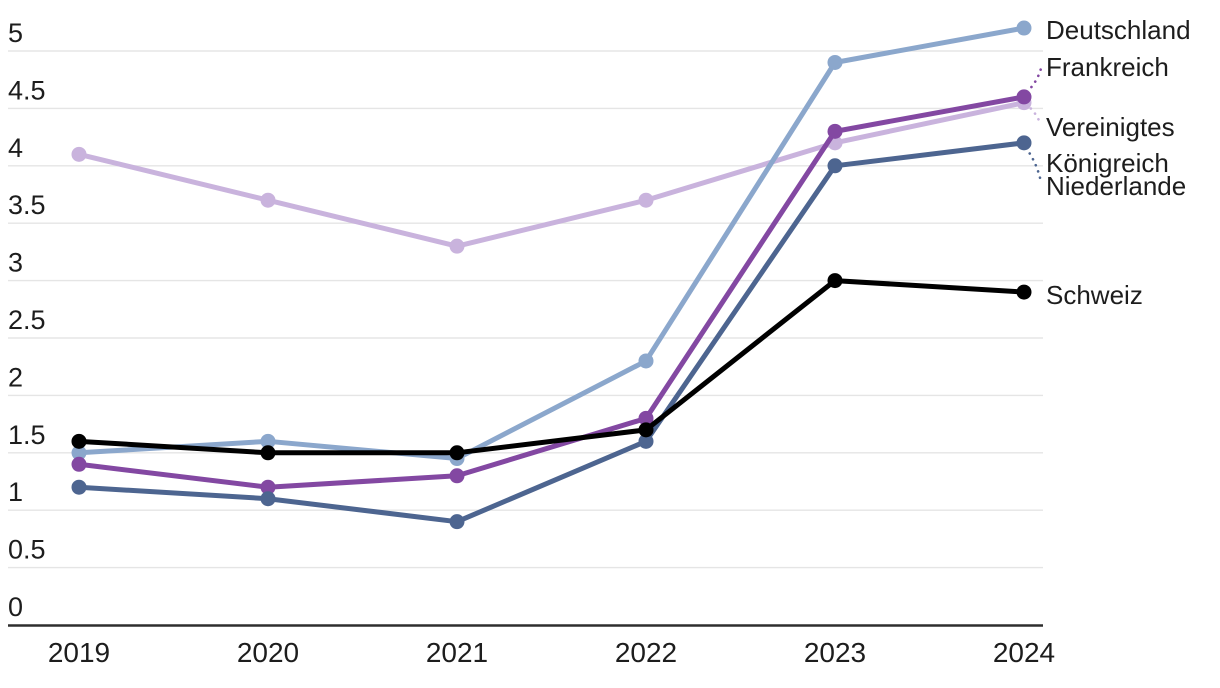 Image resolution: width=1220 pixels, height=688 pixels. I want to click on x-tick-label: 2021, so click(457, 652).